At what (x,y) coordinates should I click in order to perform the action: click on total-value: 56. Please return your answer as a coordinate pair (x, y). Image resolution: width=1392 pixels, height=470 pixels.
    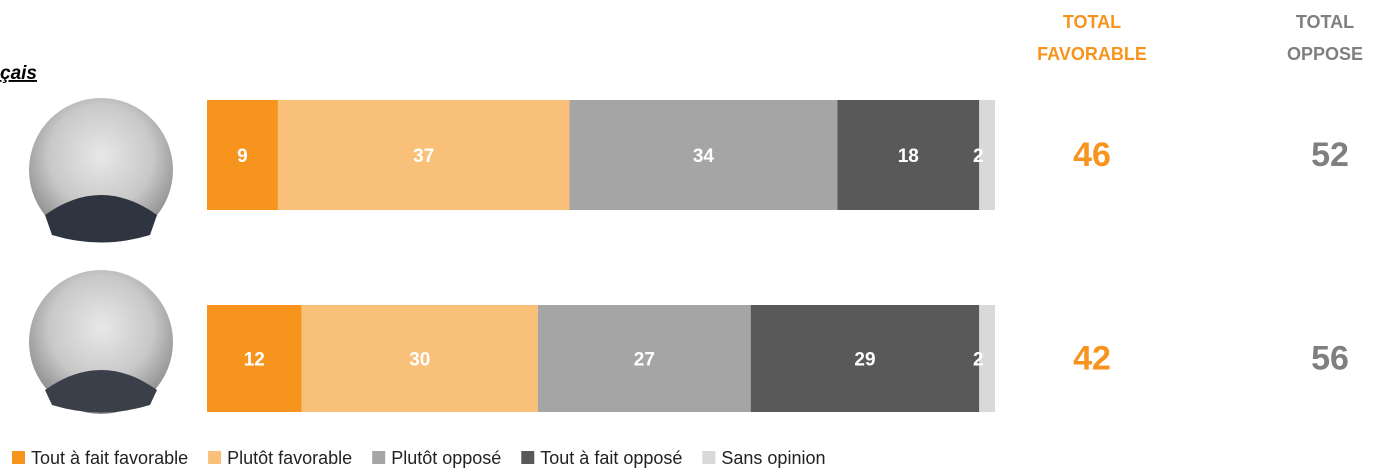
    Looking at the image, I should click on (1330, 358).